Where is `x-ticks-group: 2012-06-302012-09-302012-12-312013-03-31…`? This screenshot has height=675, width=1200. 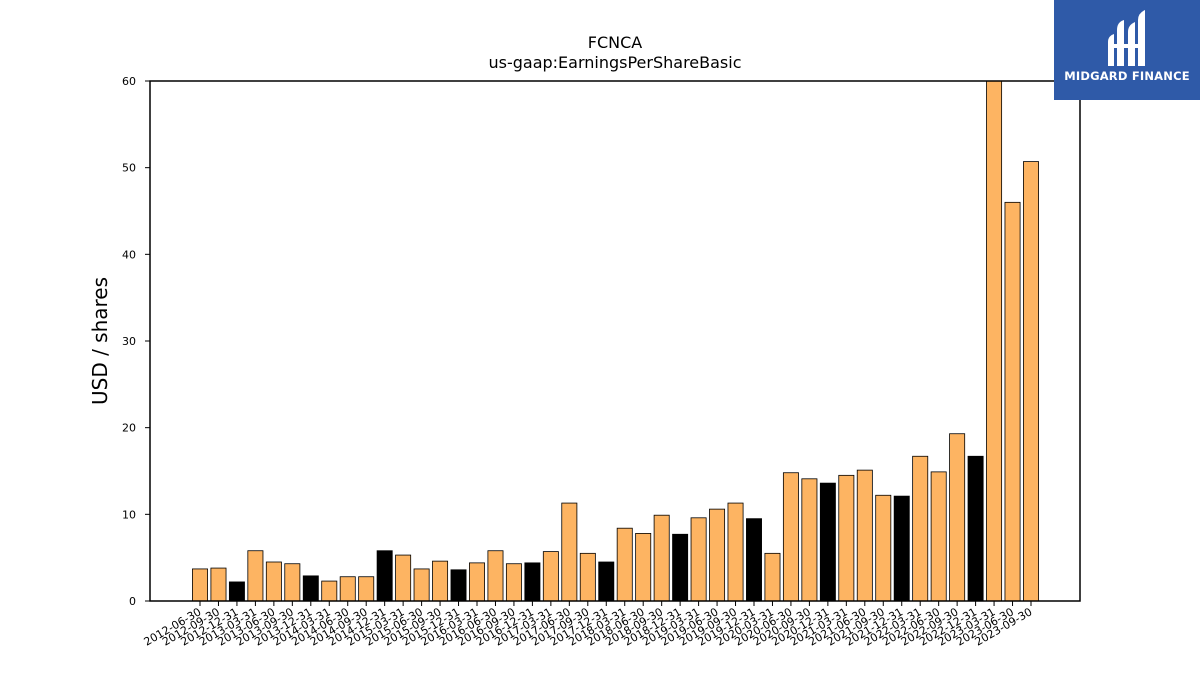 x-ticks-group: 2012-06-302012-09-302012-12-312013-03-31… is located at coordinates (588, 625).